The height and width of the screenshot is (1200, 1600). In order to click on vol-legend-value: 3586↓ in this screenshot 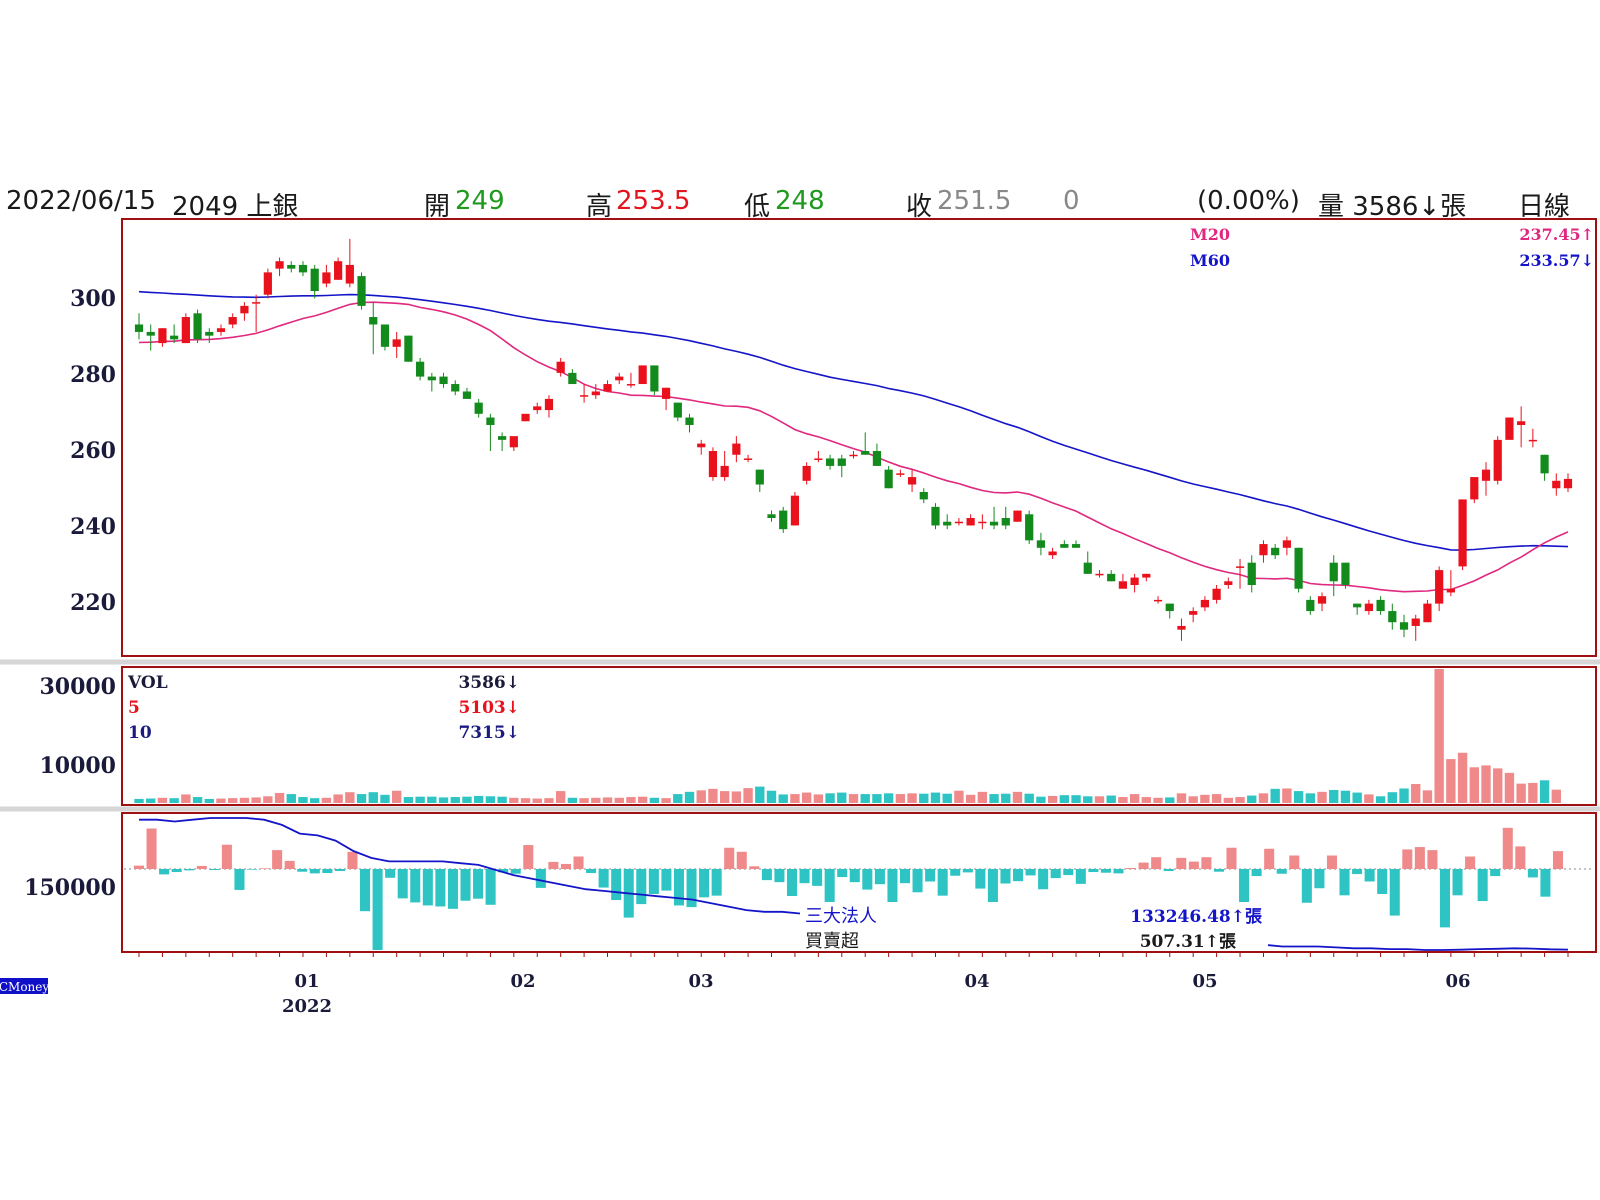, I will do `click(489, 683)`.